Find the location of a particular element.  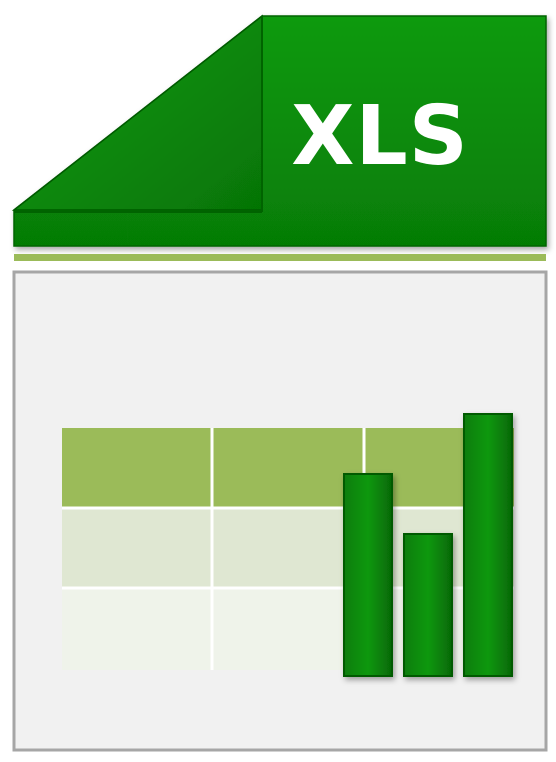

bar-chart-icon is located at coordinates (428, 545).